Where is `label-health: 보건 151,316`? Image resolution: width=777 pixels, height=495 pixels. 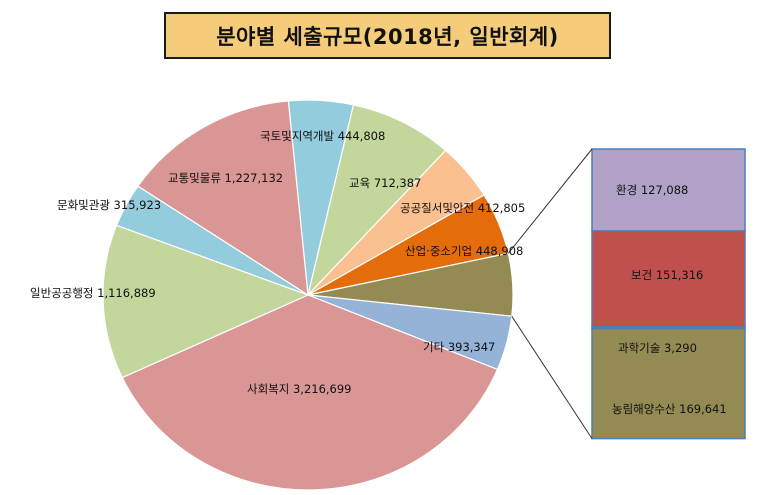
label-health: 보건 151,316 is located at coordinates (667, 275).